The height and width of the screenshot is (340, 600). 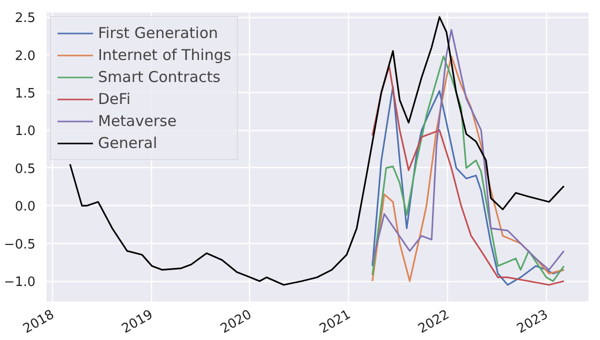 I want to click on y-tick-label: 0.0, so click(x=25, y=207).